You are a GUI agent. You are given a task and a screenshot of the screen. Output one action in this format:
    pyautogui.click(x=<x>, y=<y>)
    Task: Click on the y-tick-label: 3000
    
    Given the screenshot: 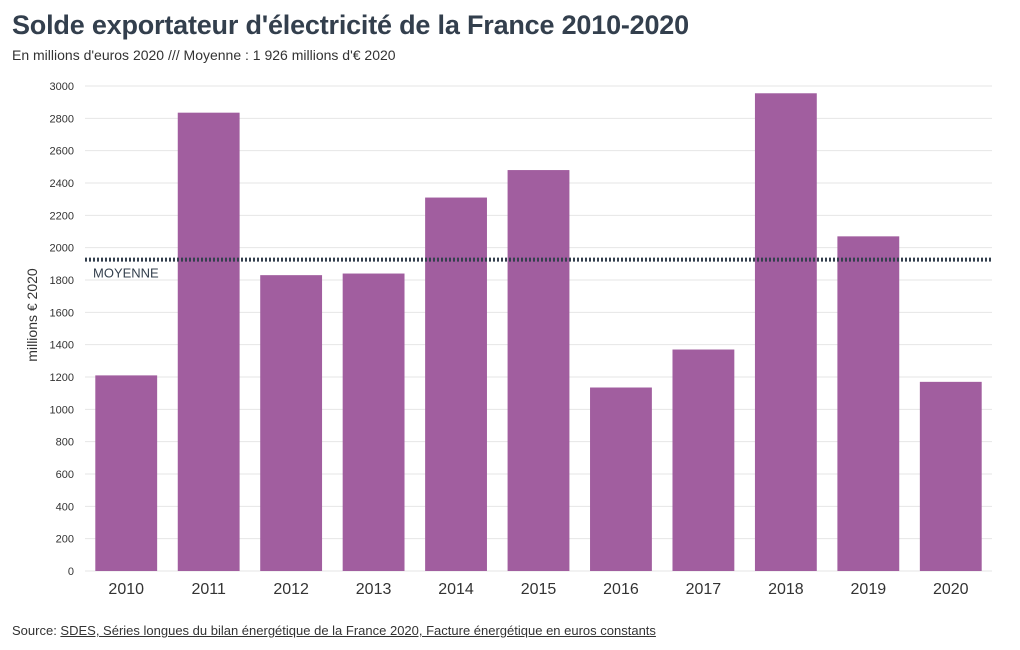 What is the action you would take?
    pyautogui.click(x=62, y=87)
    